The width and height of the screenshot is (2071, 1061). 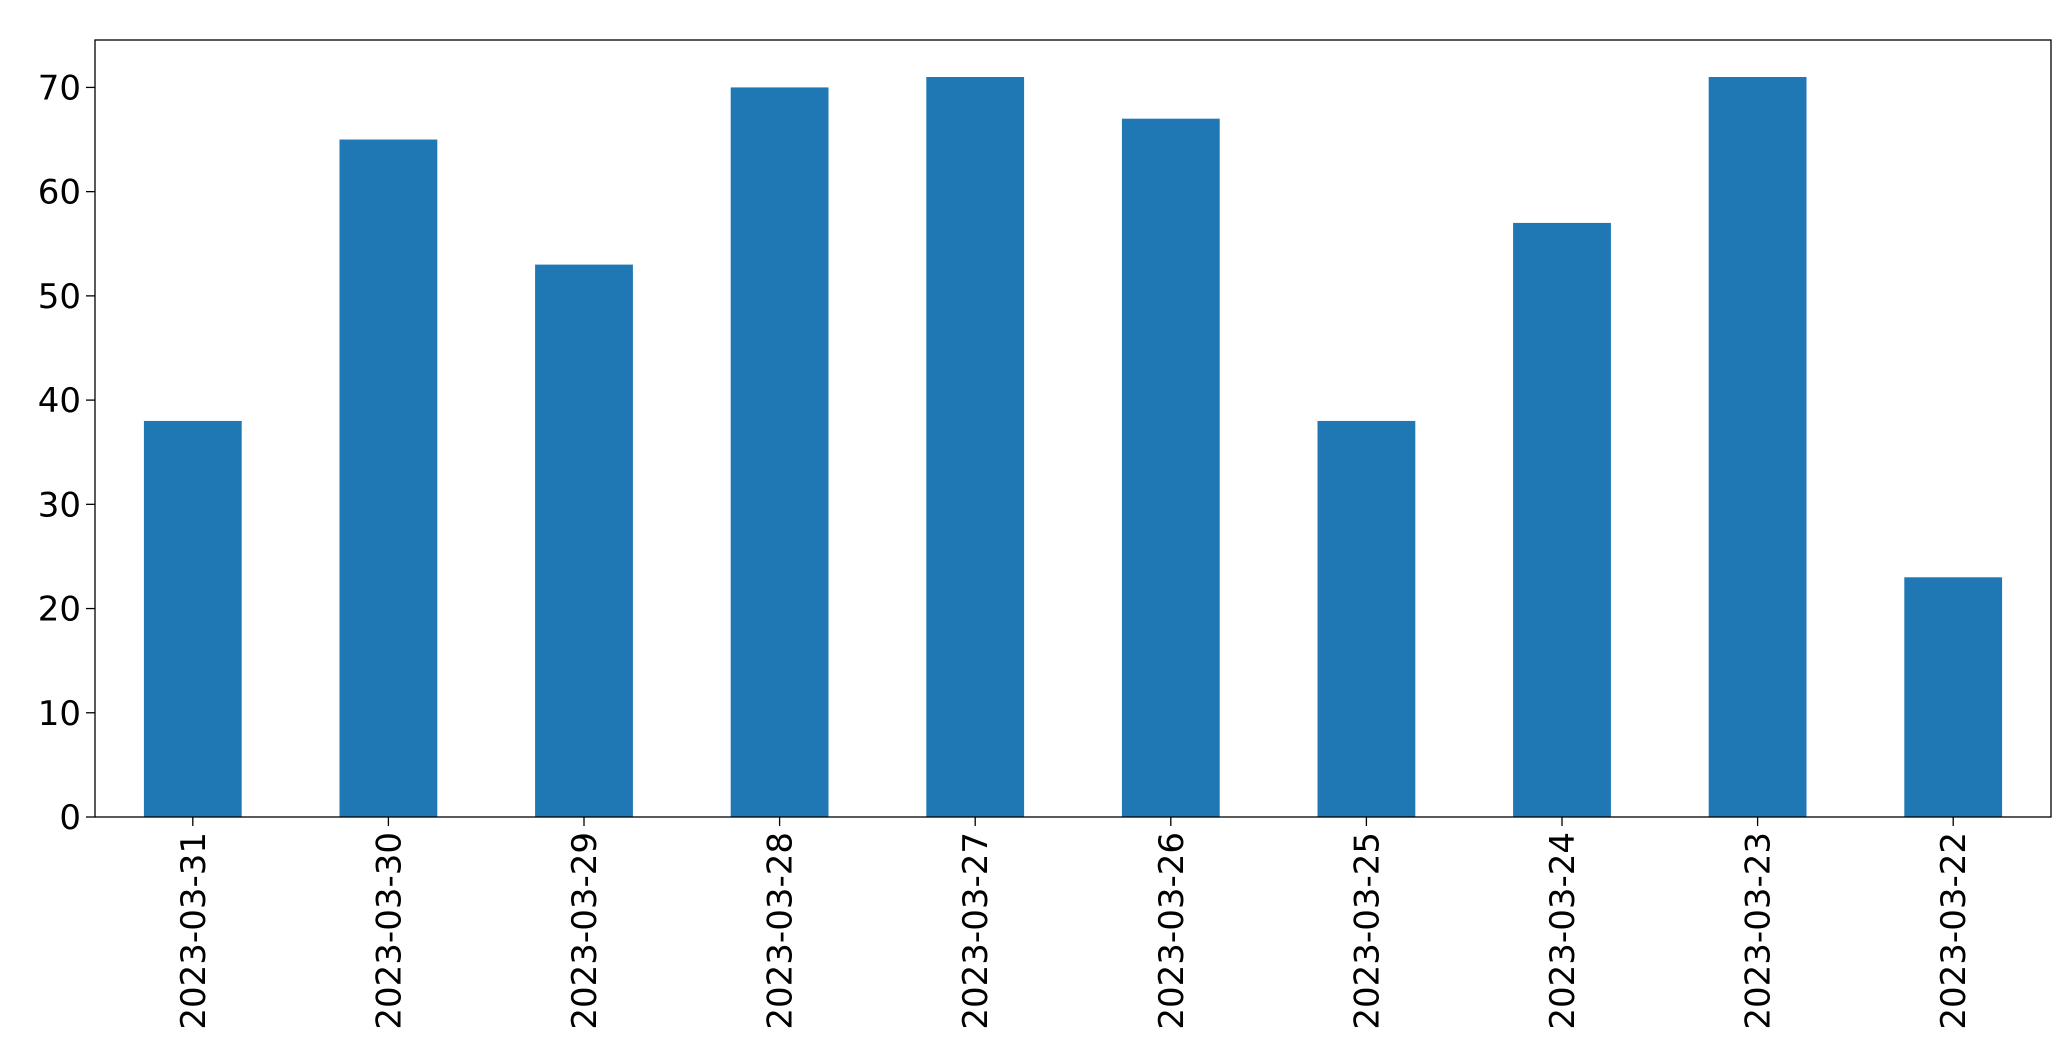 What do you see at coordinates (585, 931) in the screenshot?
I see `x-tick-label: 2023-03-29` at bounding box center [585, 931].